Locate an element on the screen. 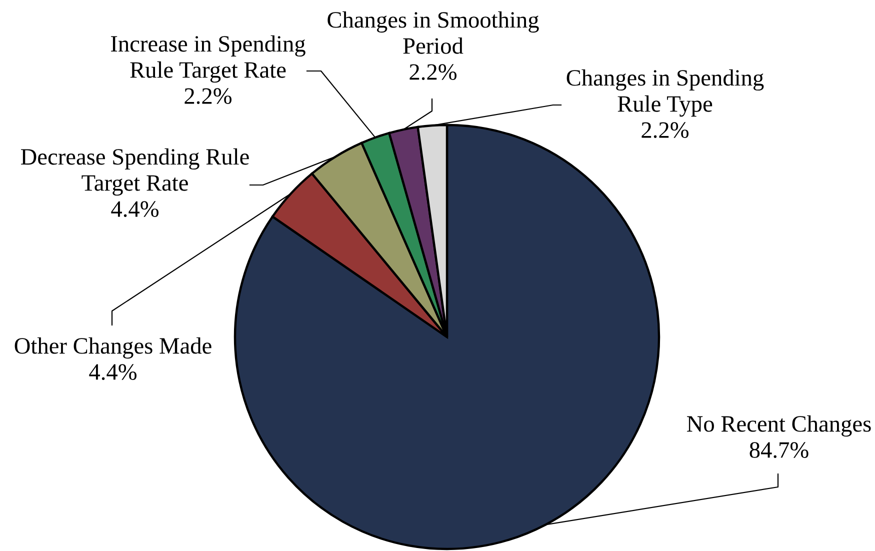 The height and width of the screenshot is (551, 875). slice-label: Decrease Spending Rule Target Rate is located at coordinates (134, 172).